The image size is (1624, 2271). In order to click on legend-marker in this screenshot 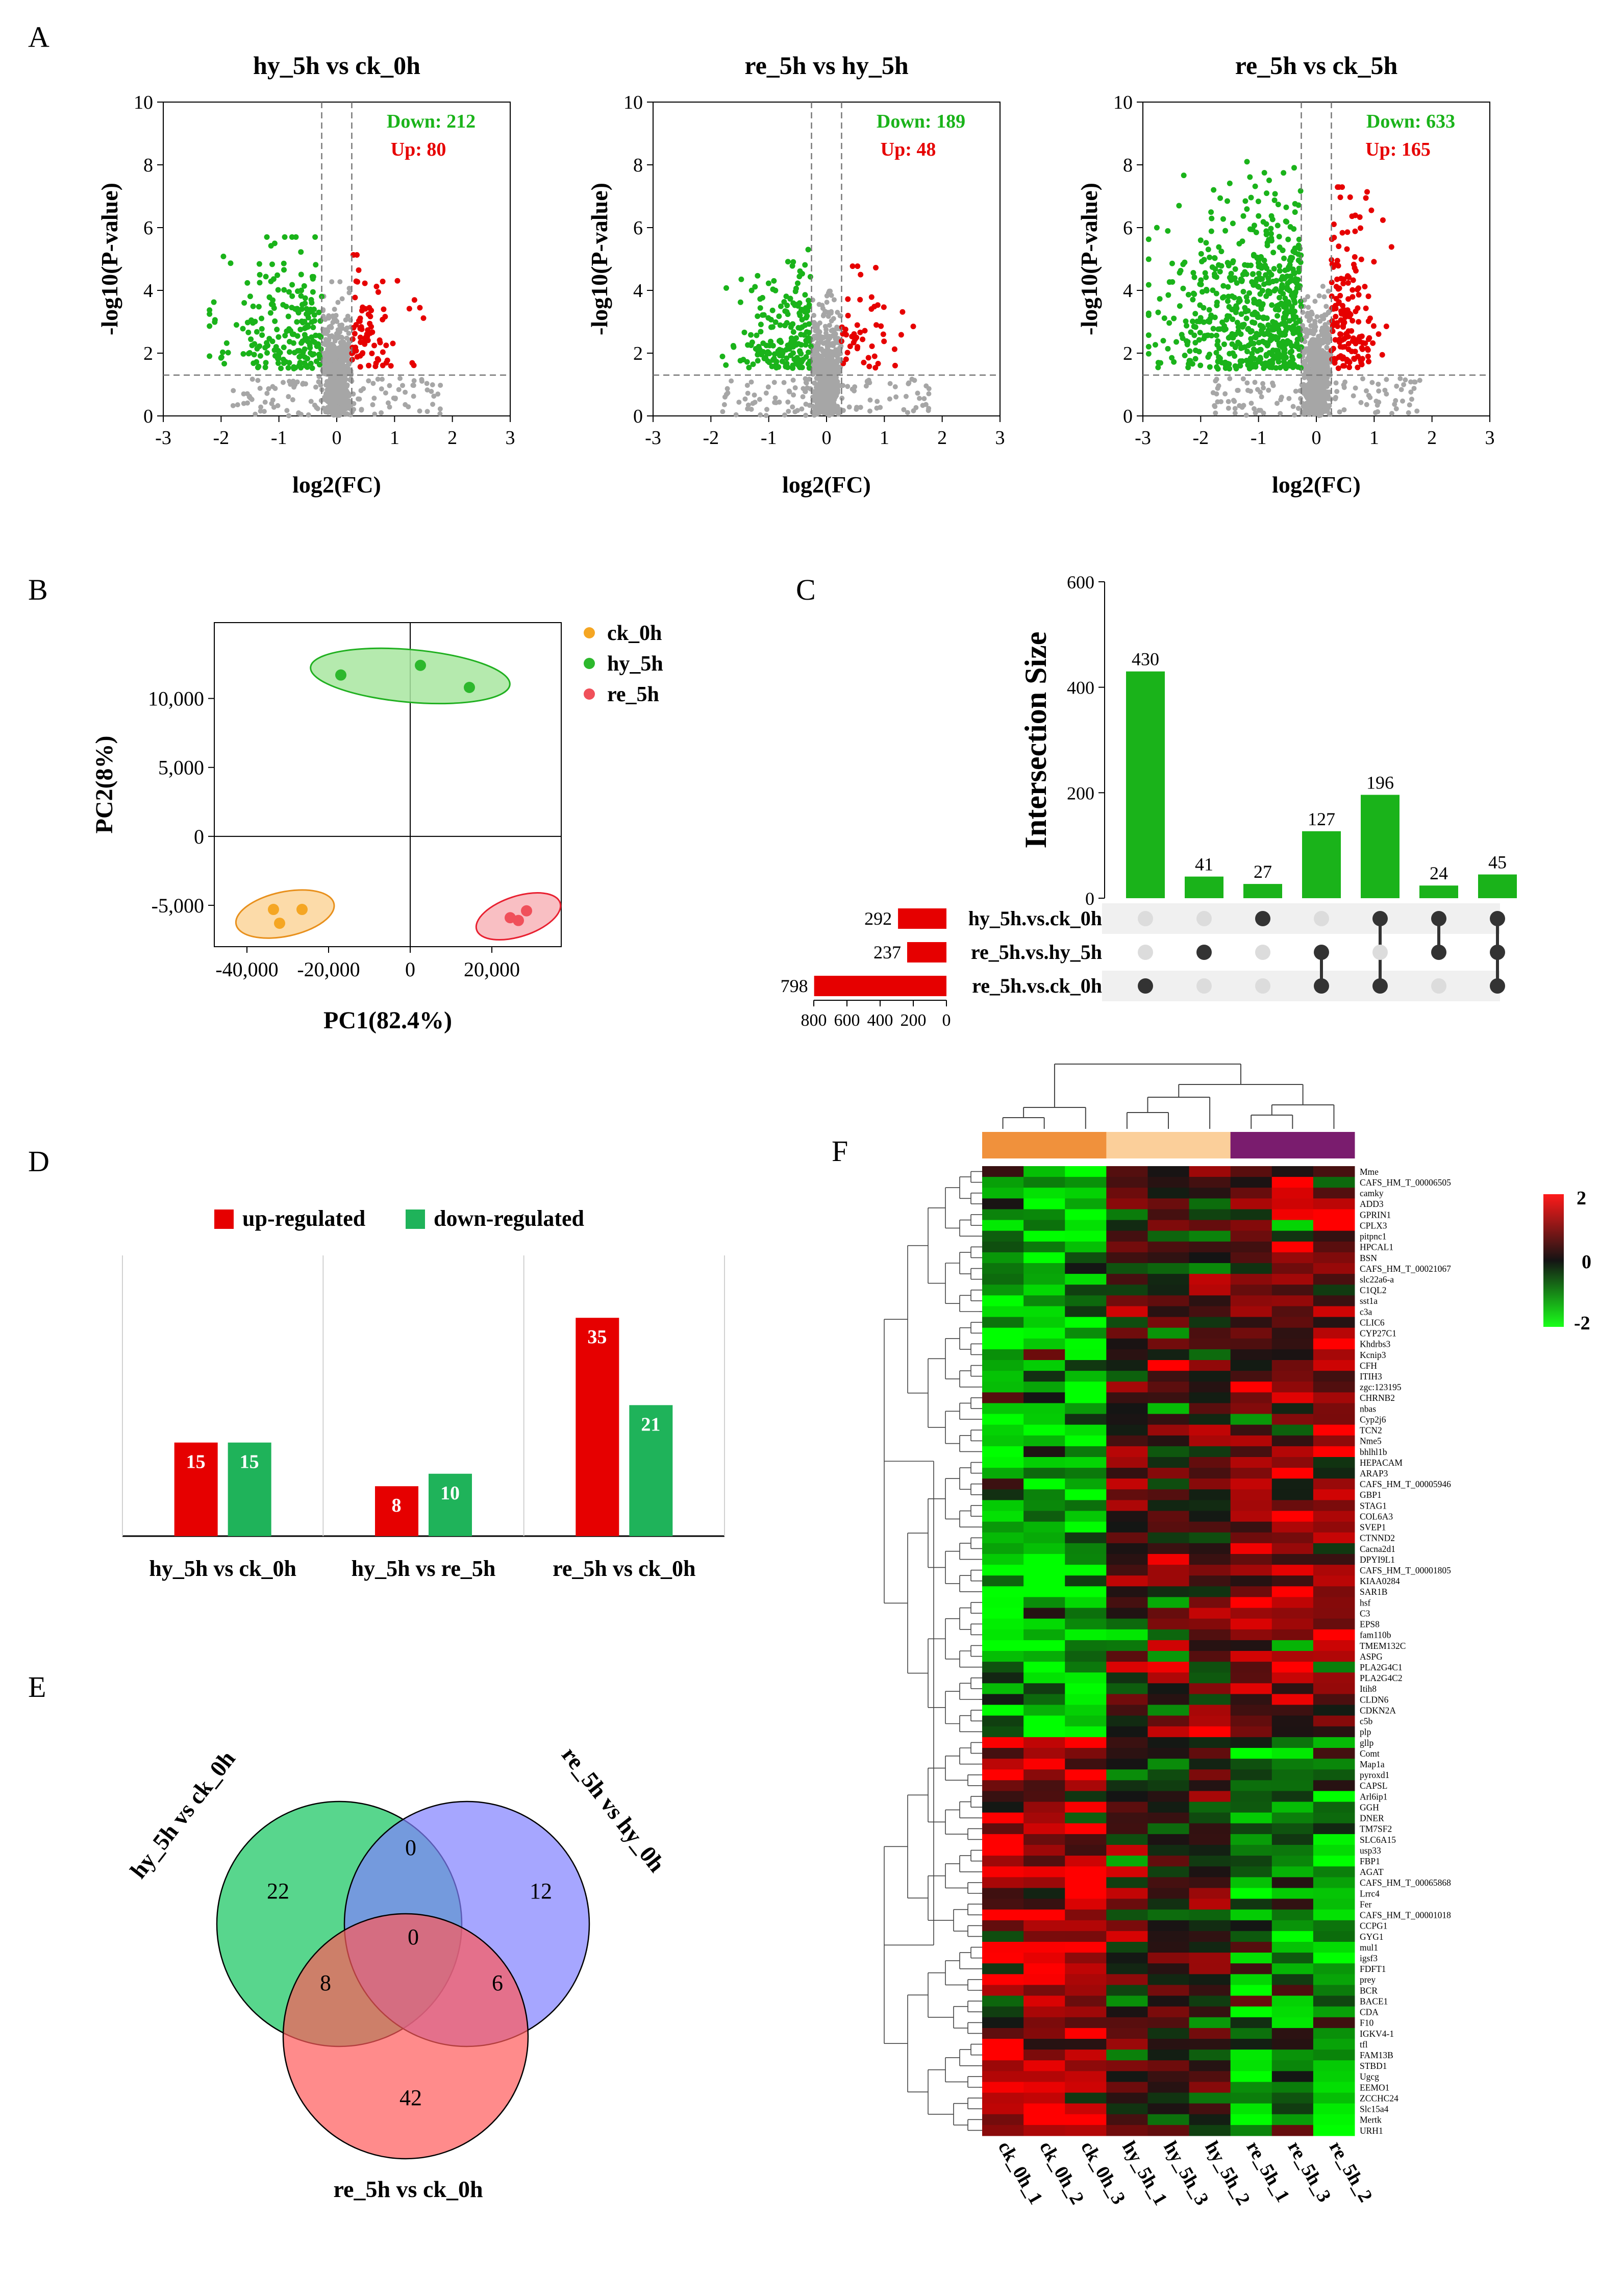, I will do `click(590, 633)`.